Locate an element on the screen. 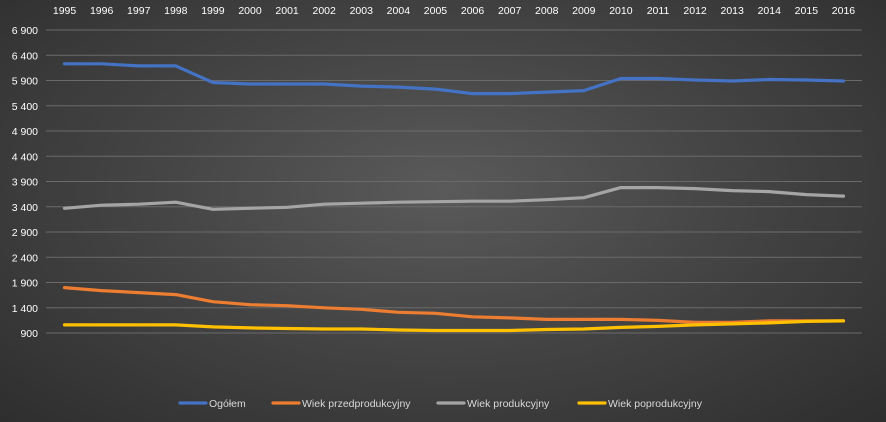 Image resolution: width=886 pixels, height=422 pixels. x-tick-label: 2015 is located at coordinates (807, 11).